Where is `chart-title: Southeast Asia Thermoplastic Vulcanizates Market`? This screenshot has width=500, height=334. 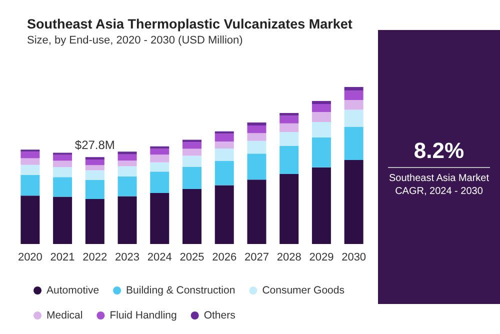
chart-title: Southeast Asia Thermoplastic Vulcanizates Market is located at coordinates (190, 24).